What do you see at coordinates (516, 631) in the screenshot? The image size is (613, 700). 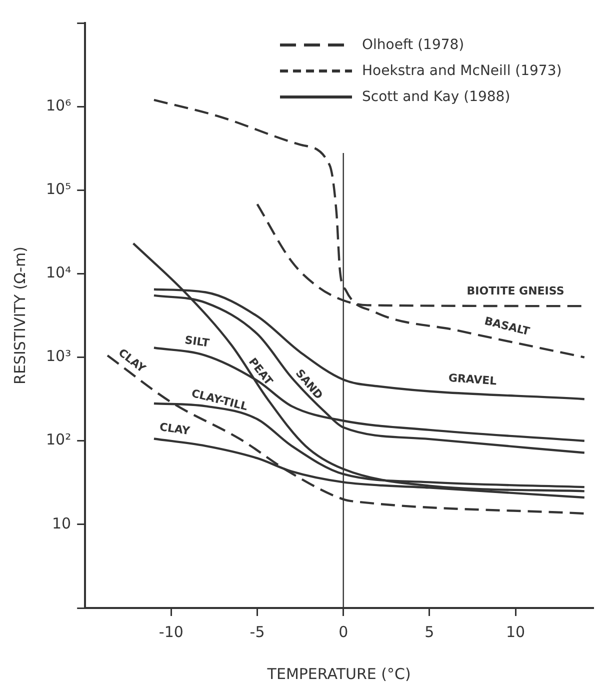 I see `x-tick-label: 10` at bounding box center [516, 631].